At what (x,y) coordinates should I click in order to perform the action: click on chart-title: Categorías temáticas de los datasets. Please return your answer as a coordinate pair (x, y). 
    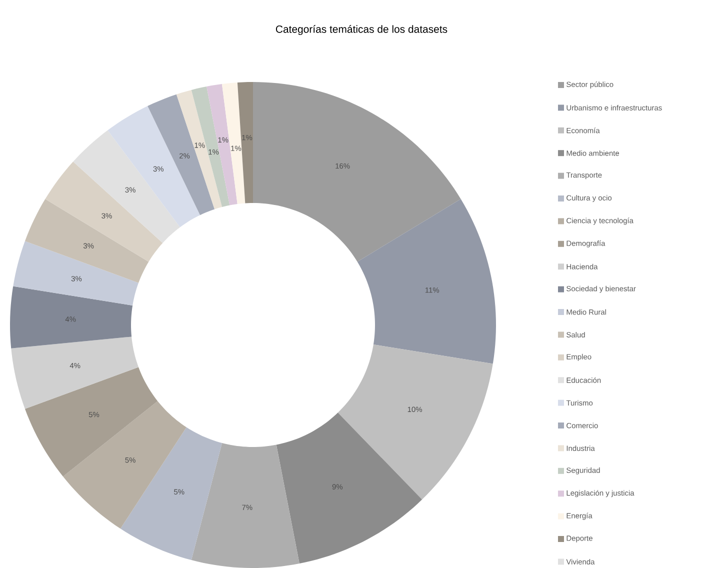
    Looking at the image, I should click on (362, 30).